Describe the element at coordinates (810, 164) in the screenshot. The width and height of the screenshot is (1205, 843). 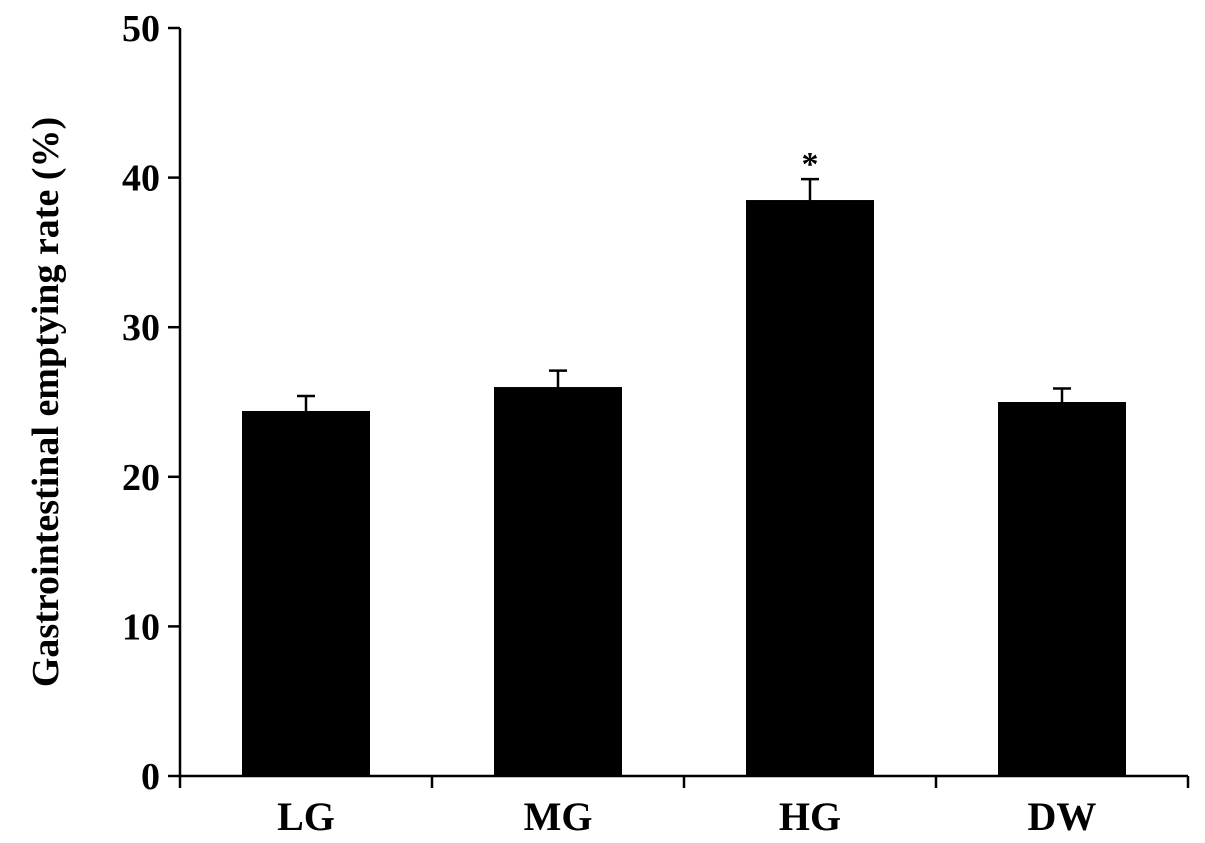
I see `significance-marker: *` at that location.